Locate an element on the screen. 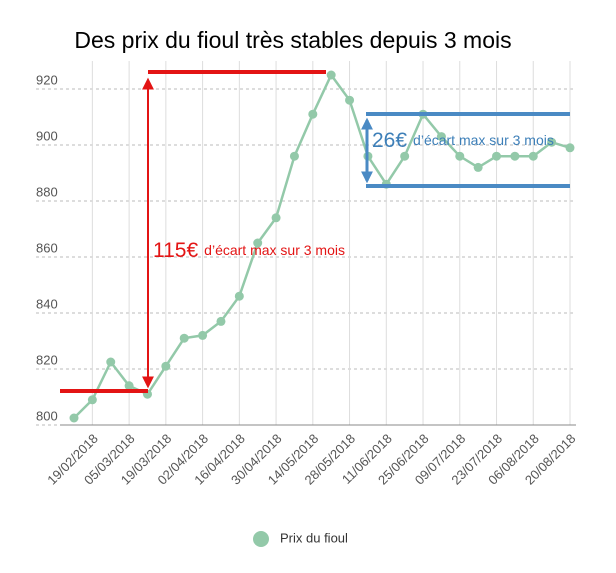 The image size is (616, 573). y-tick-label: 920 is located at coordinates (47, 79).